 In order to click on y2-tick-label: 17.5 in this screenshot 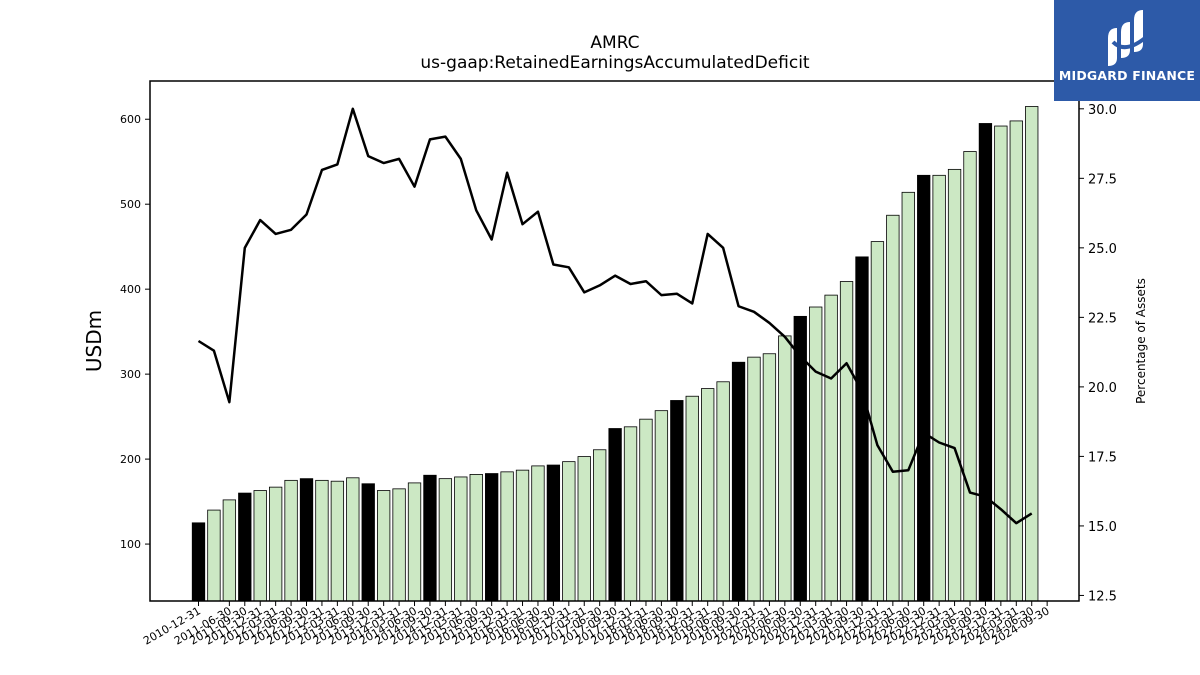, I will do `click(1102, 457)`.